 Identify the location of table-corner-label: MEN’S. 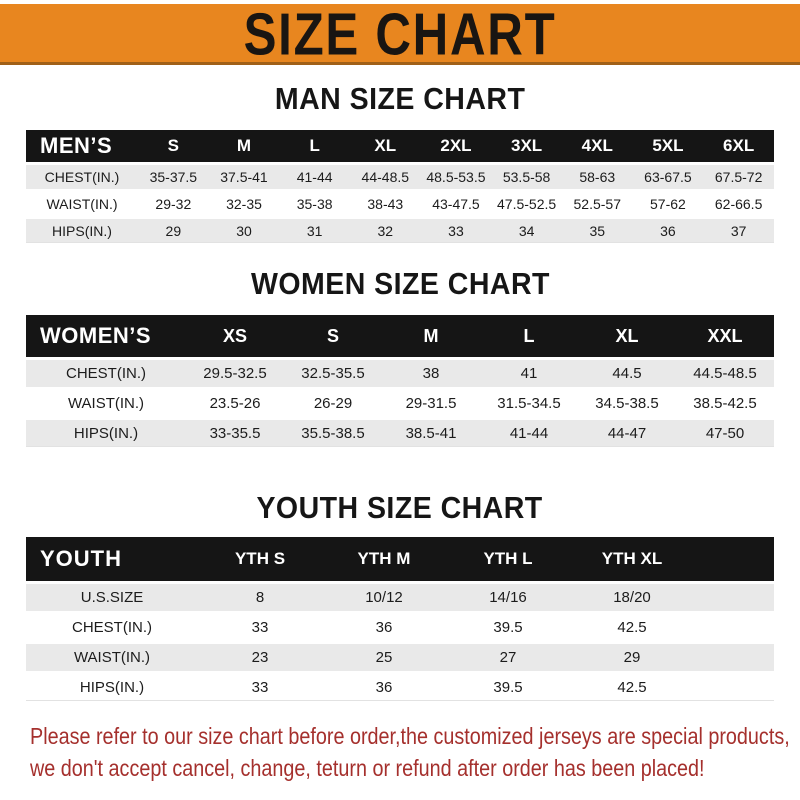
(76, 145).